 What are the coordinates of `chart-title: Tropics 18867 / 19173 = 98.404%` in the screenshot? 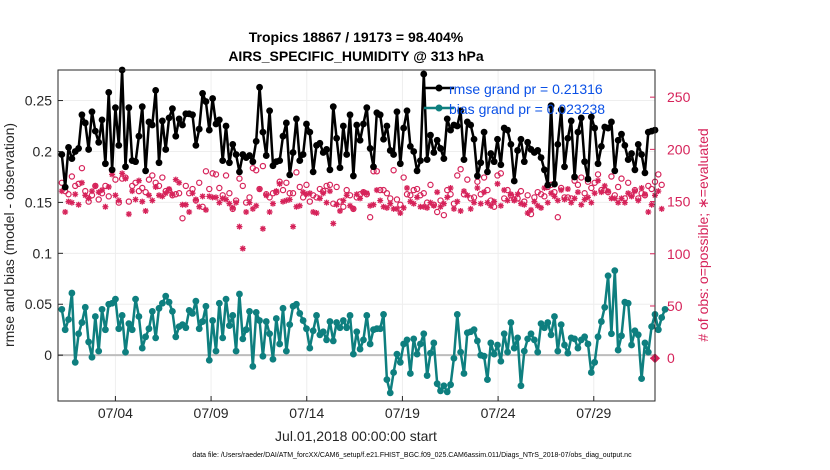 It's located at (356, 37).